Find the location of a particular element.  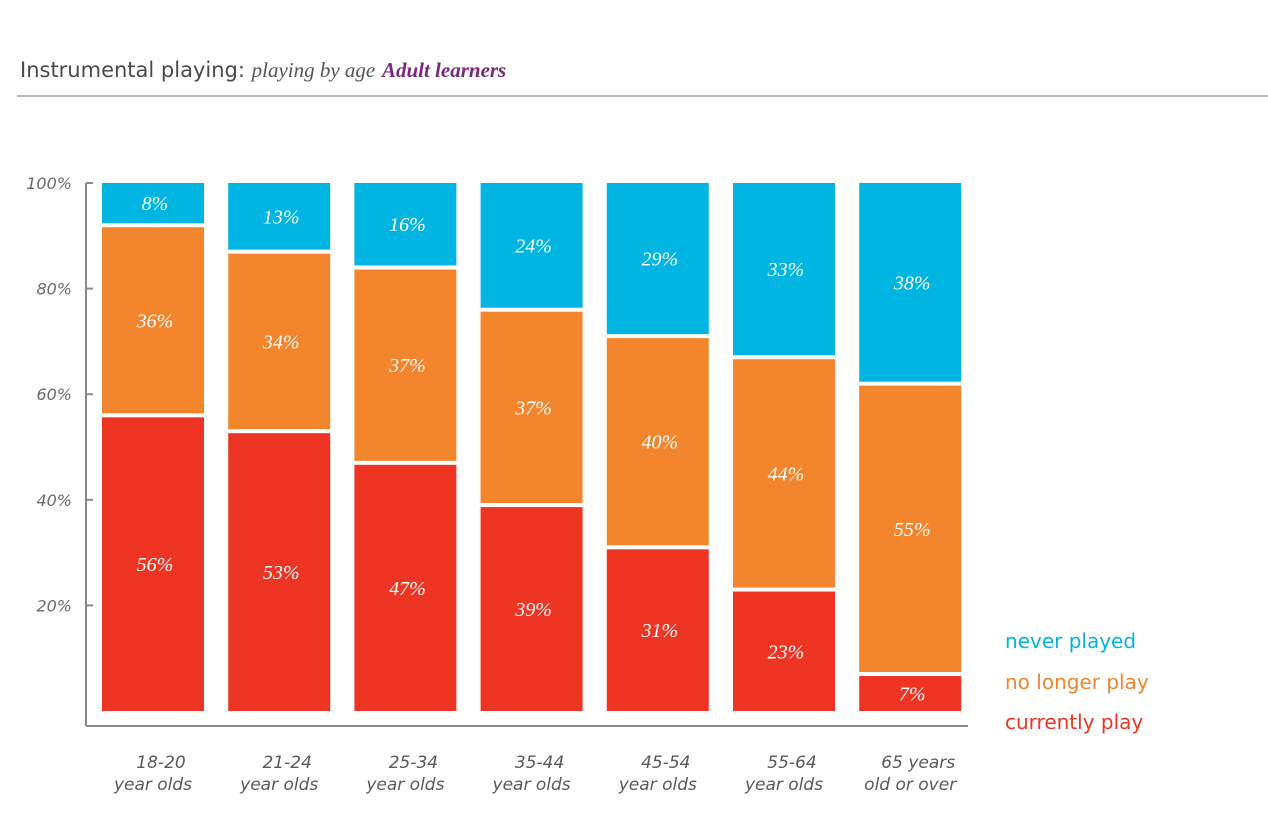

data-label: 31% is located at coordinates (659, 631).